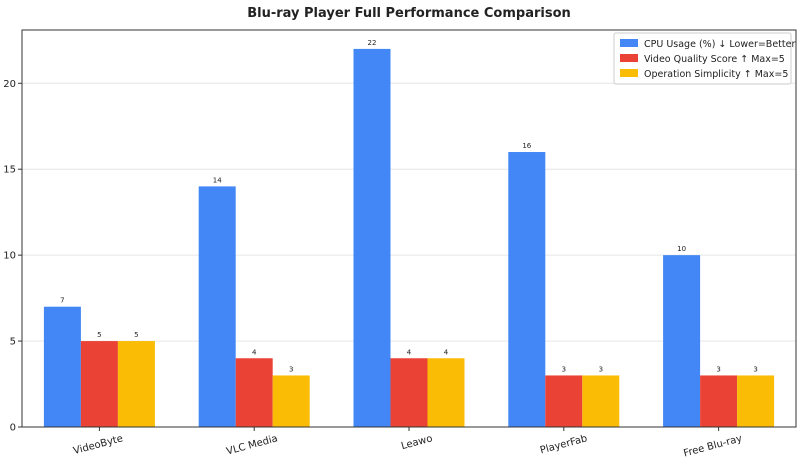  What do you see at coordinates (98, 445) in the screenshot?
I see `x-tick-label: VideoByte` at bounding box center [98, 445].